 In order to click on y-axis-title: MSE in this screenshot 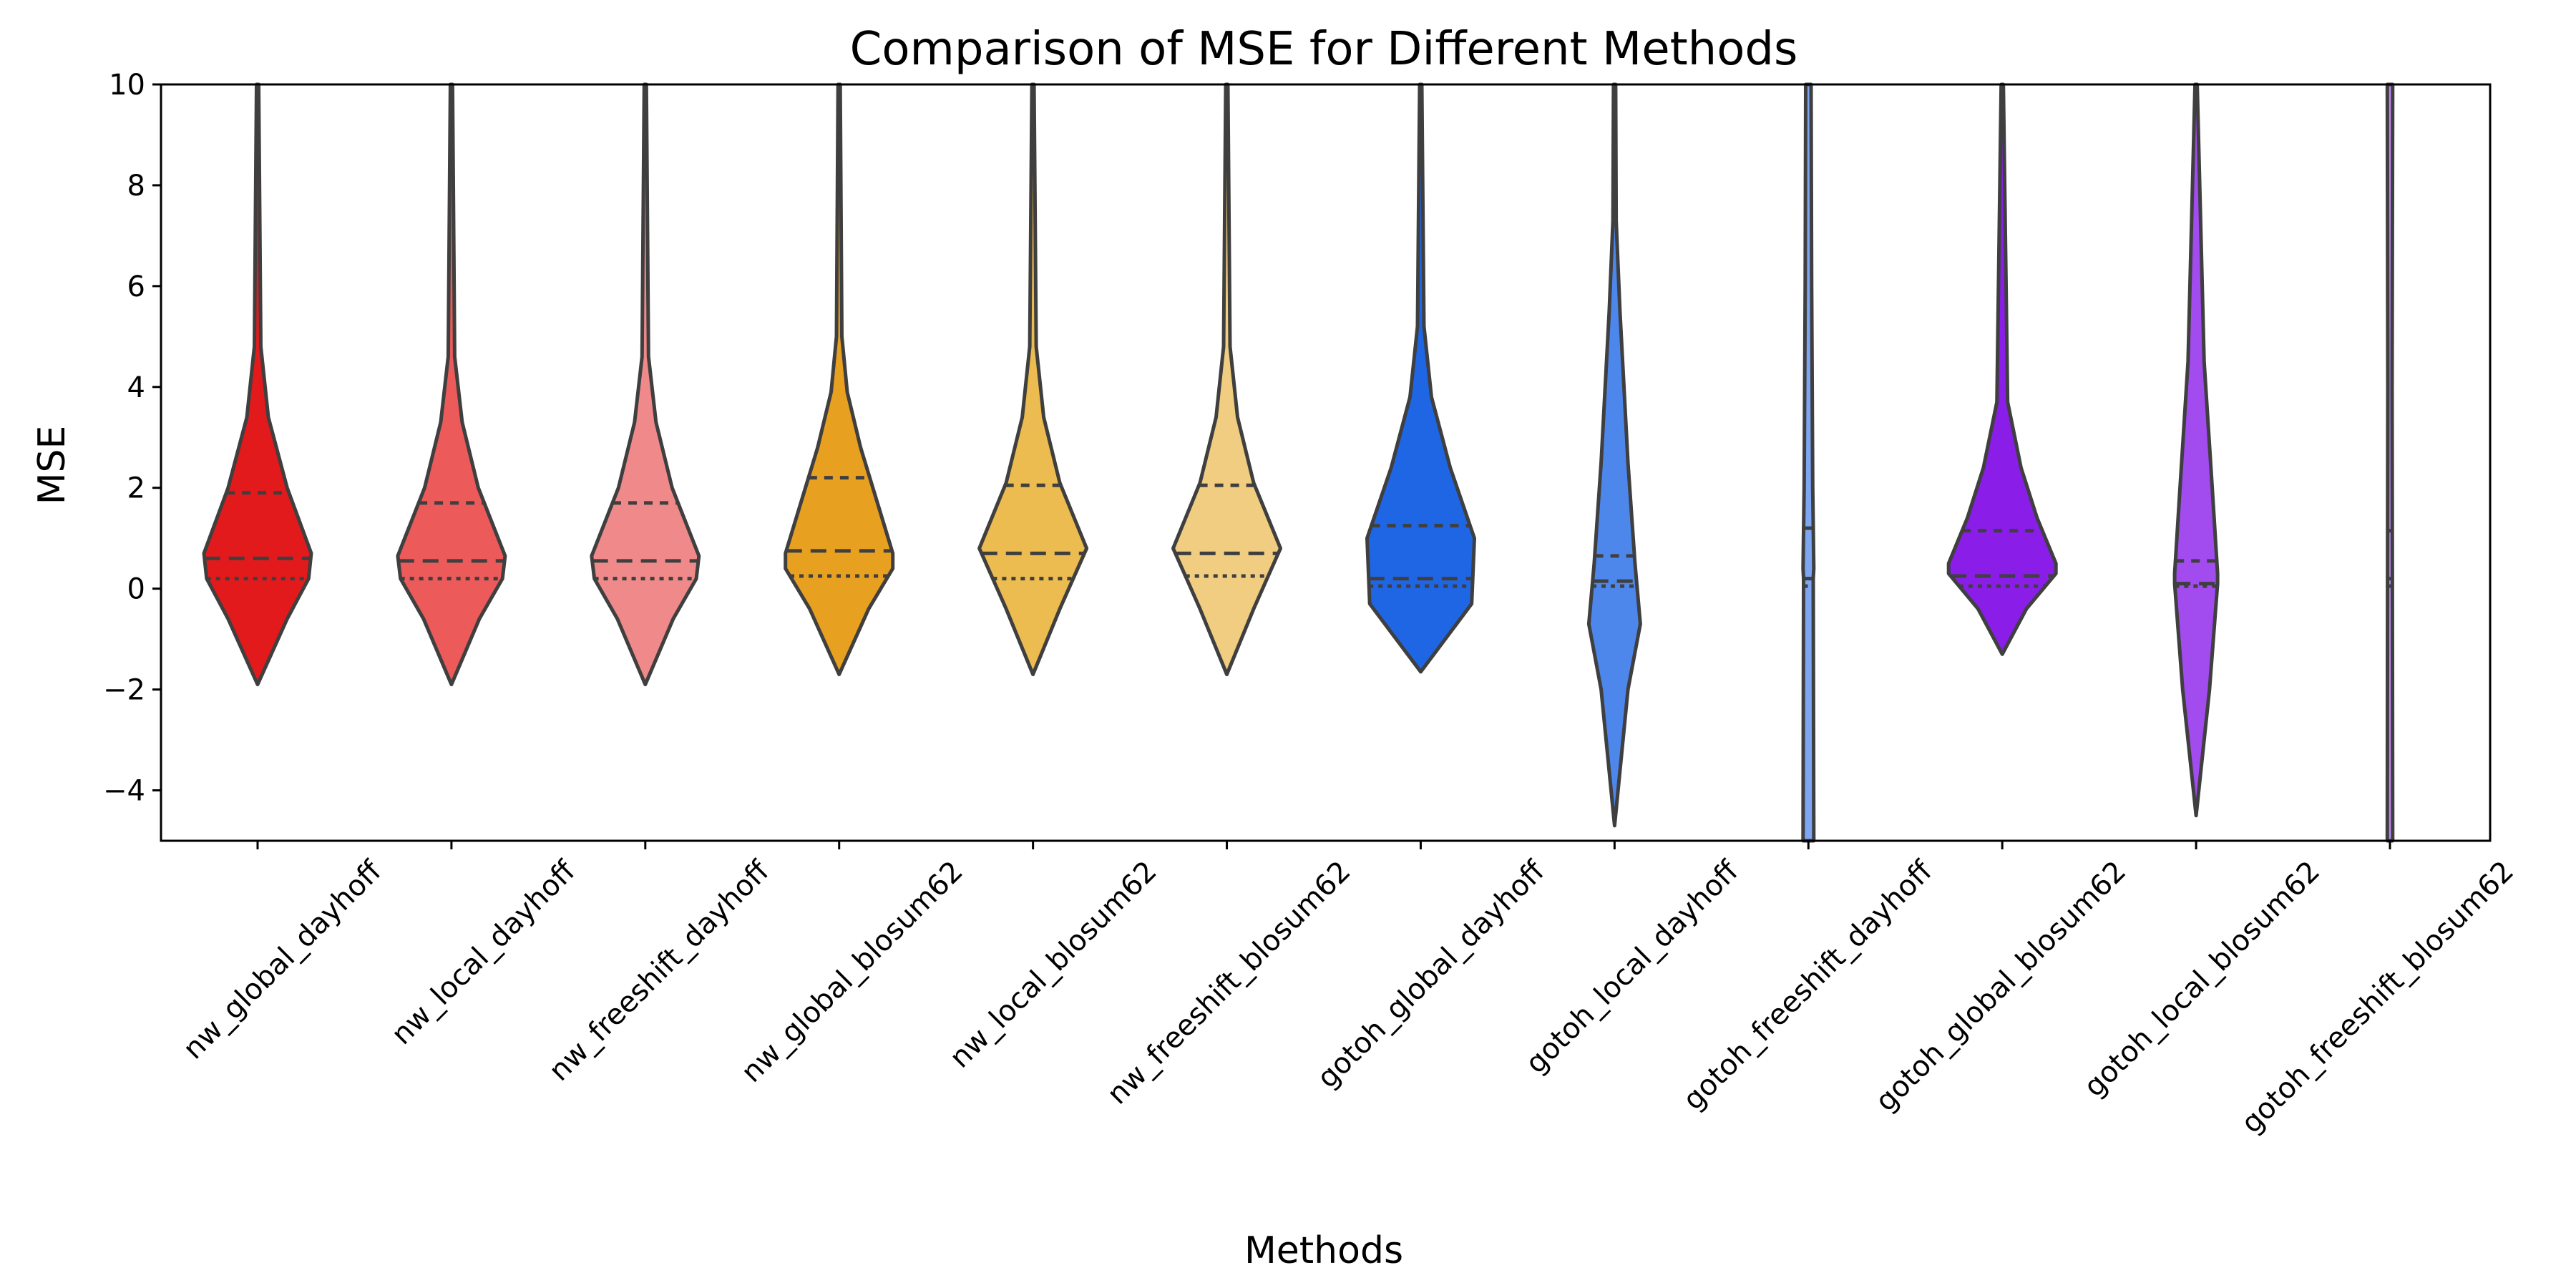, I will do `click(52, 465)`.